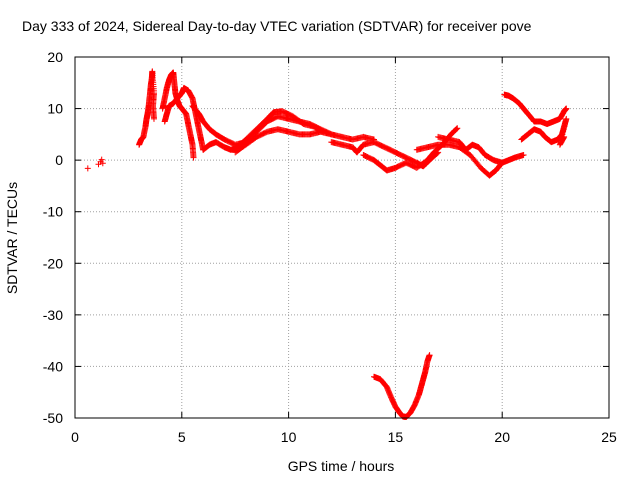  Describe the element at coordinates (502, 437) in the screenshot. I see `x-tick-label: 20` at that location.